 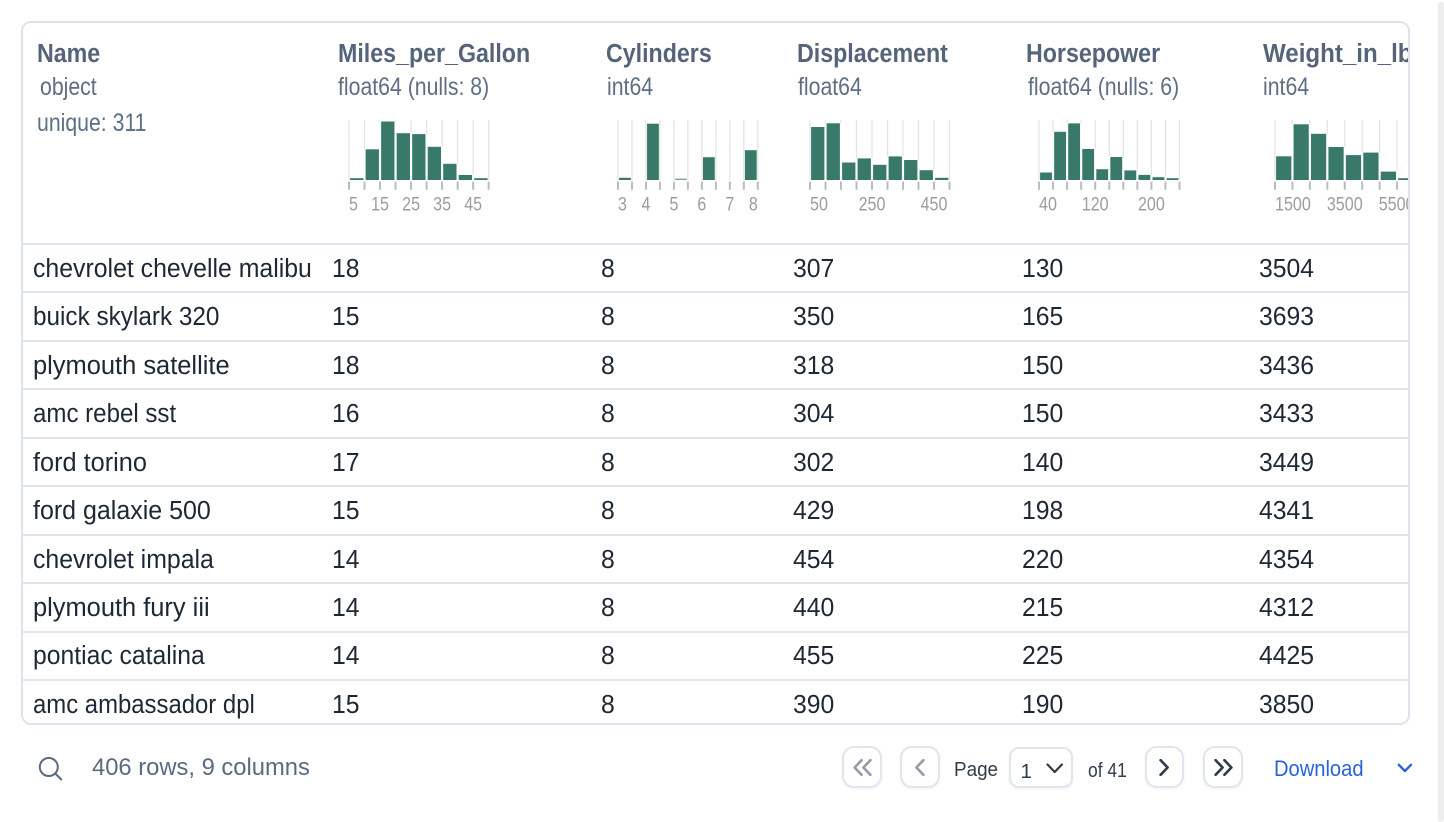 What do you see at coordinates (473, 204) in the screenshot?
I see `svg-text: 45` at bounding box center [473, 204].